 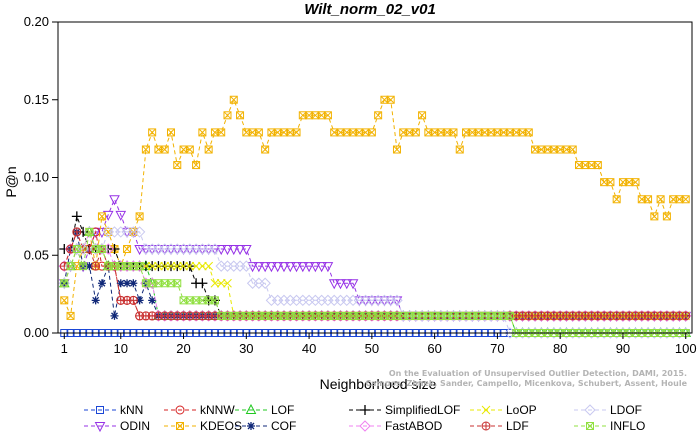 I want to click on legend-marker-loop, so click(x=486, y=410).